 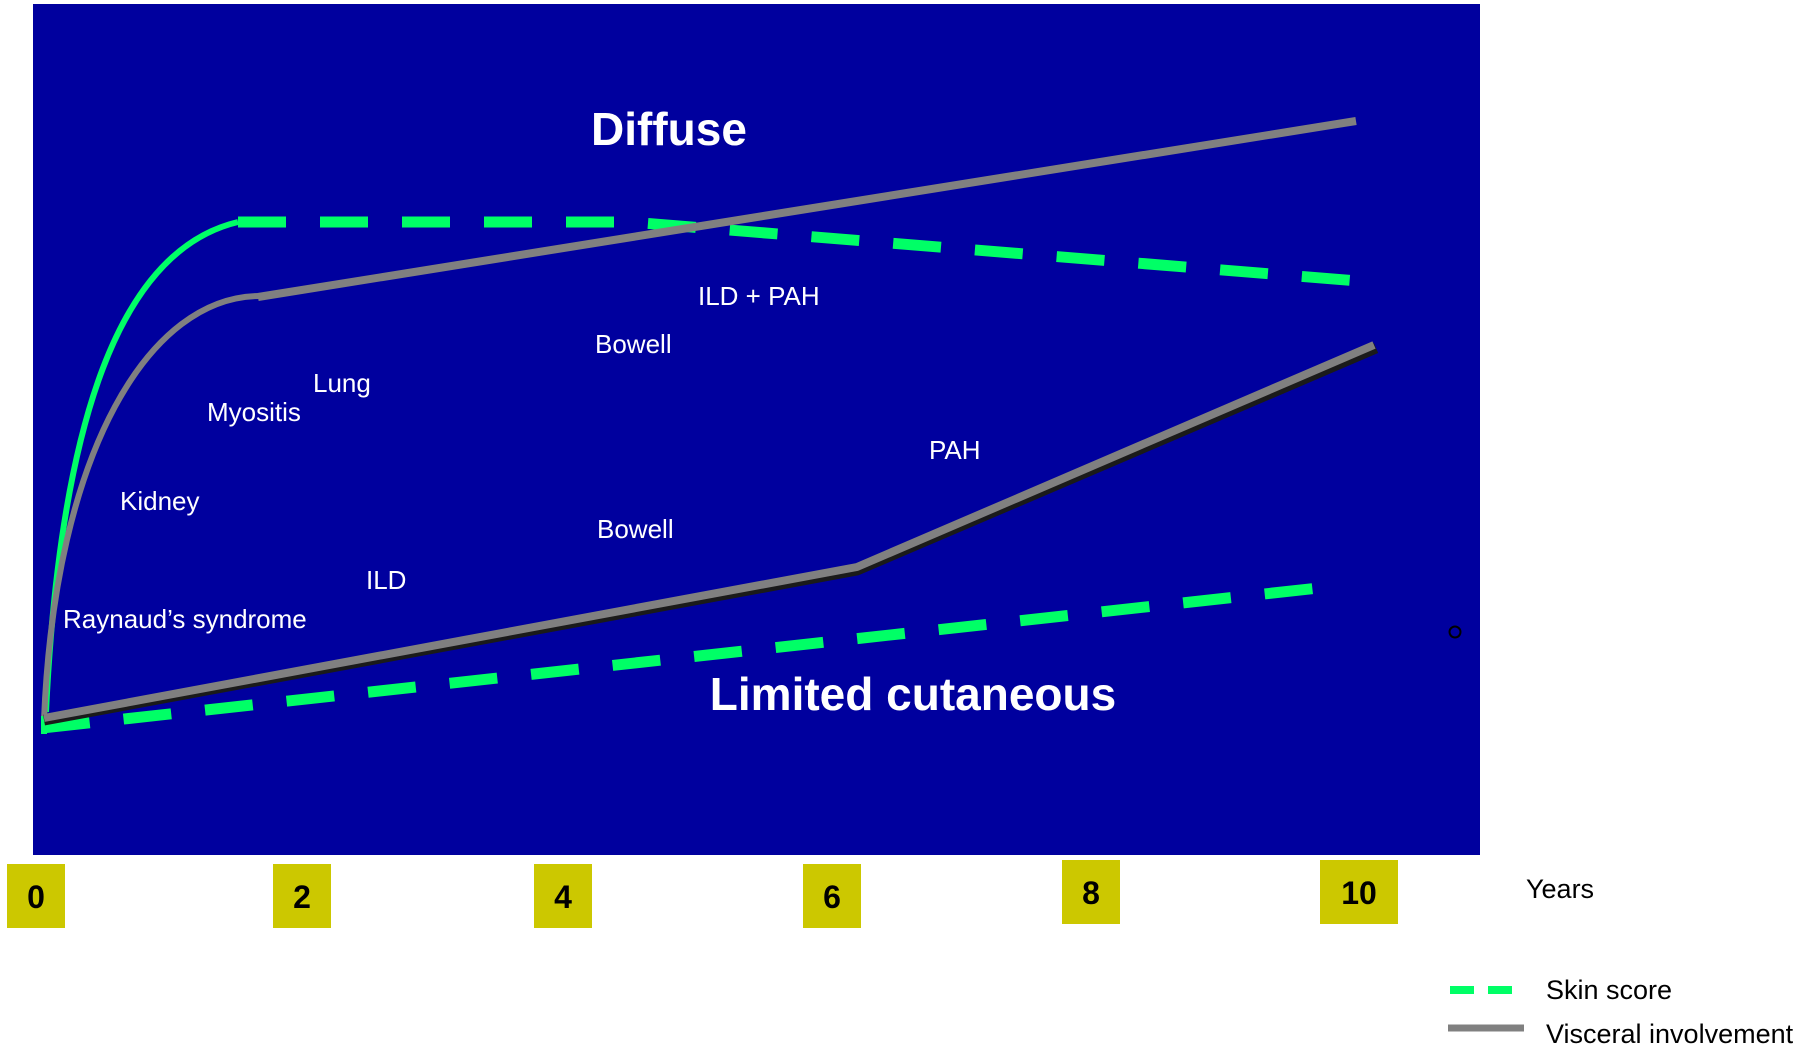 What do you see at coordinates (955, 450) in the screenshot?
I see `annotation-pah: PAH` at bounding box center [955, 450].